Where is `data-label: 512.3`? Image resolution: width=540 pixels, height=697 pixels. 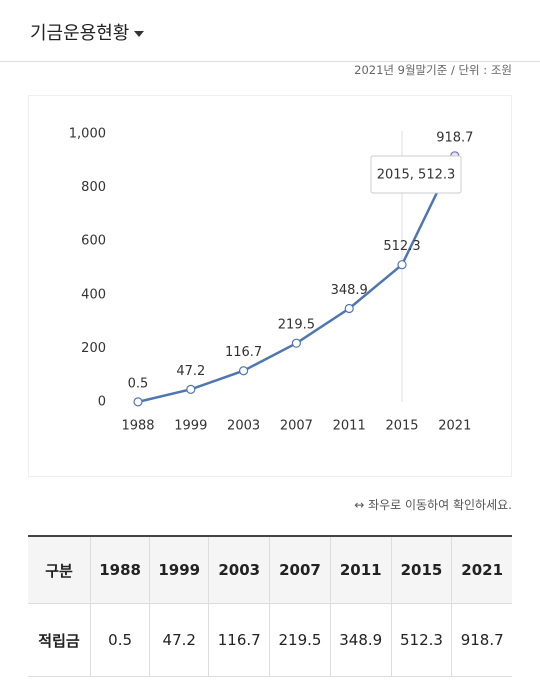 data-label: 512.3 is located at coordinates (401, 246).